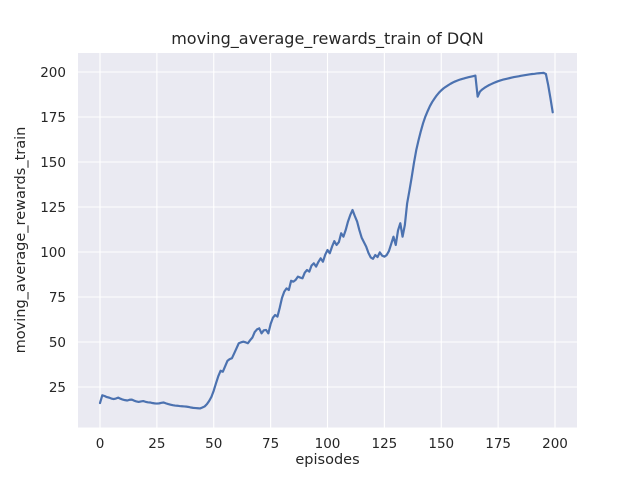  Describe the element at coordinates (53, 118) in the screenshot. I see `y-tick-label: 175` at that location.